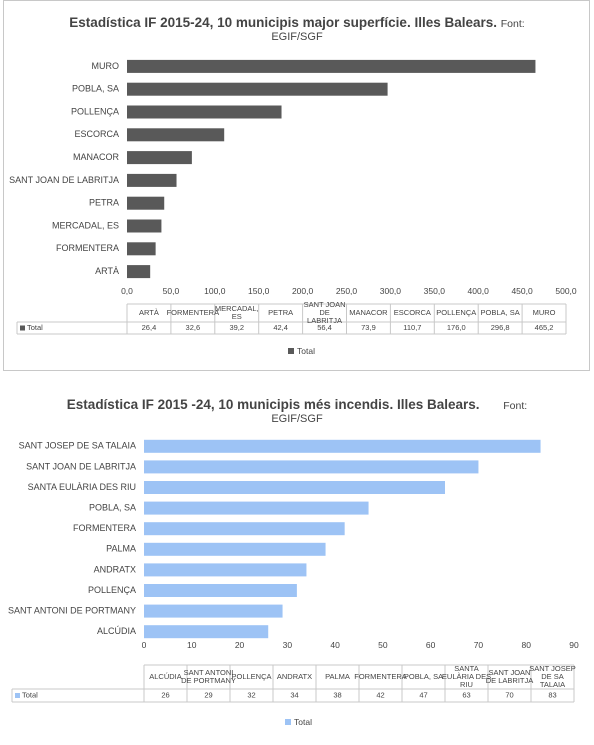 This screenshot has height=745, width=594. I want to click on category-label: PETRA, so click(104, 203).